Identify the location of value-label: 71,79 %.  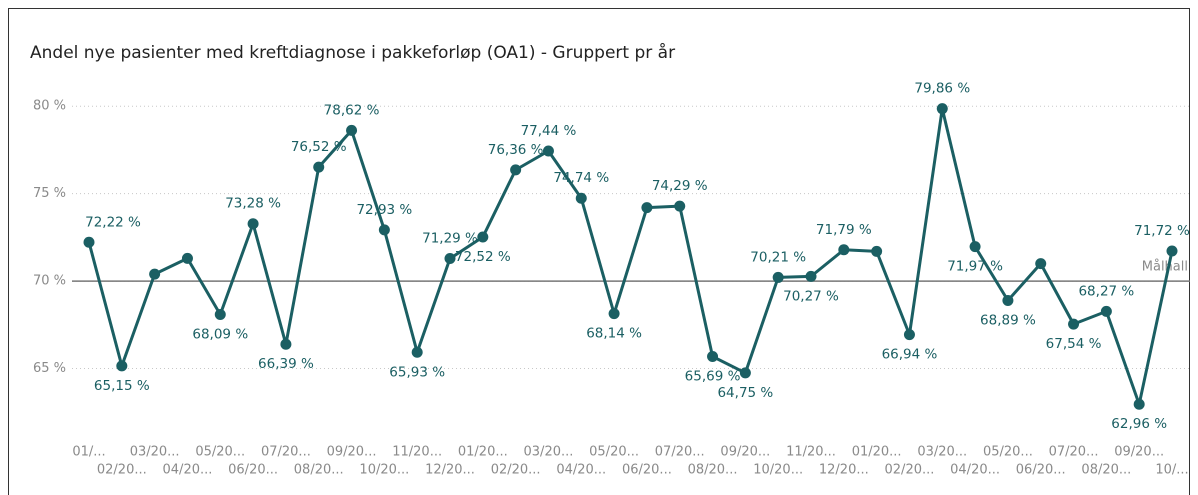
(844, 230).